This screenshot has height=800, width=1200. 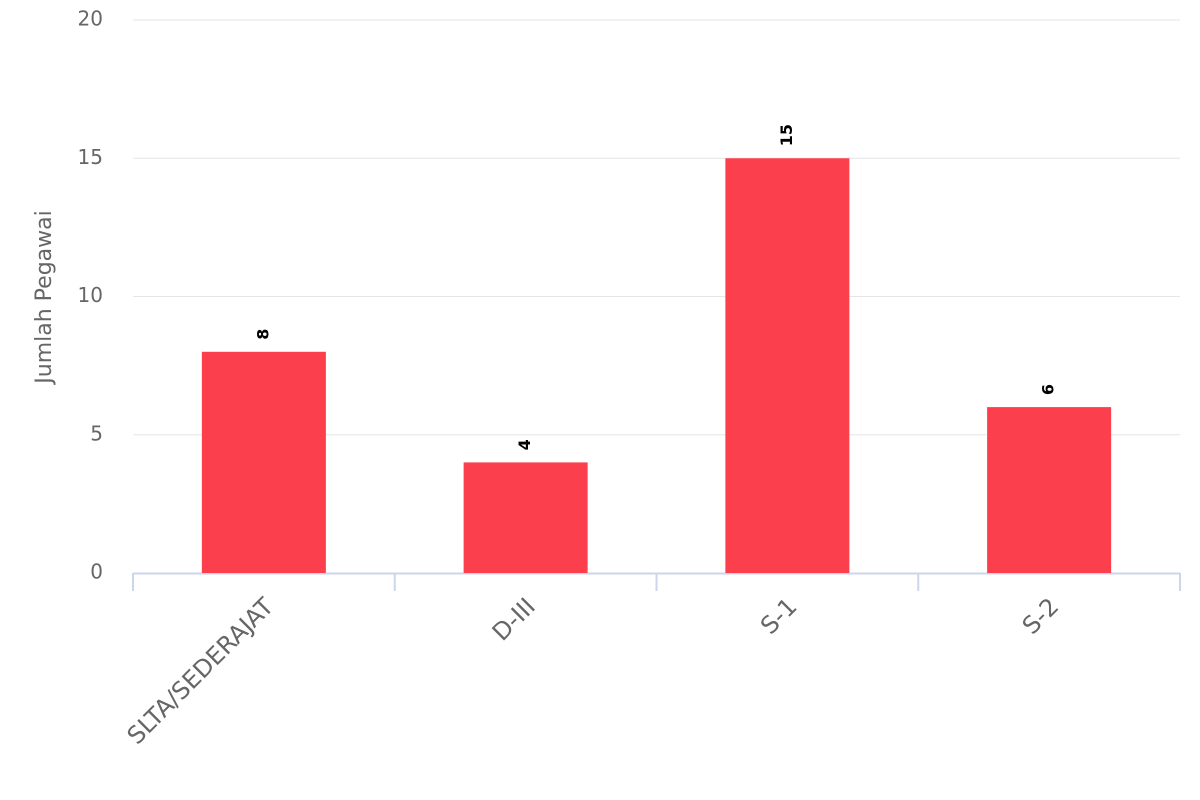 I want to click on data-label: 8, so click(x=262, y=334).